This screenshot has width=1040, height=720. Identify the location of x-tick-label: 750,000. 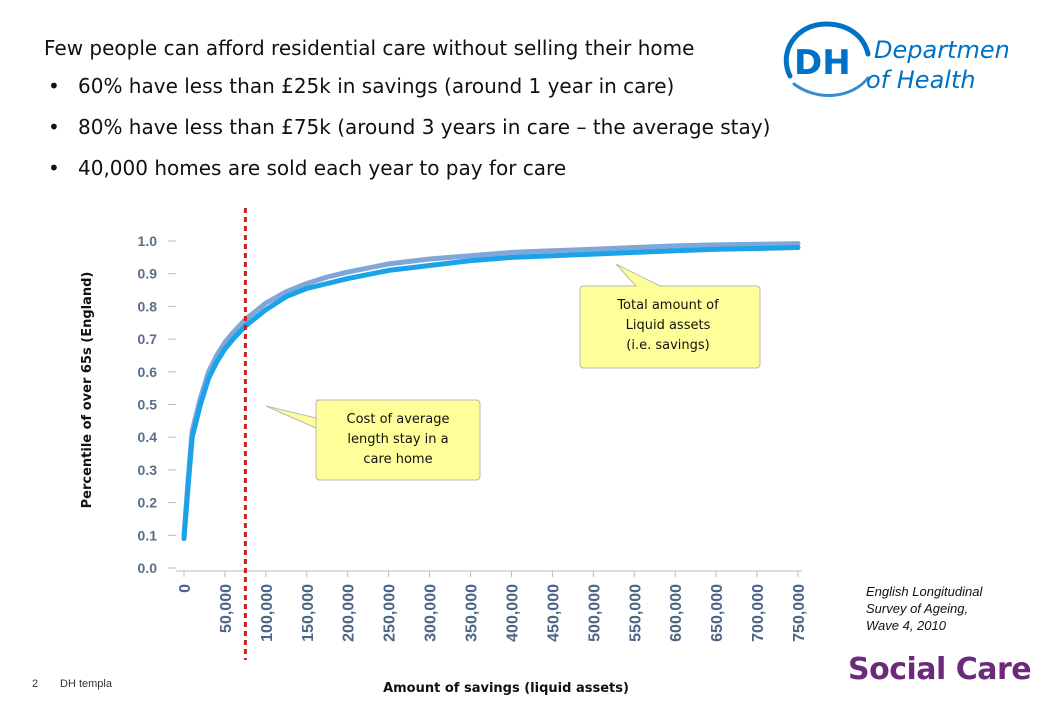
(799, 613).